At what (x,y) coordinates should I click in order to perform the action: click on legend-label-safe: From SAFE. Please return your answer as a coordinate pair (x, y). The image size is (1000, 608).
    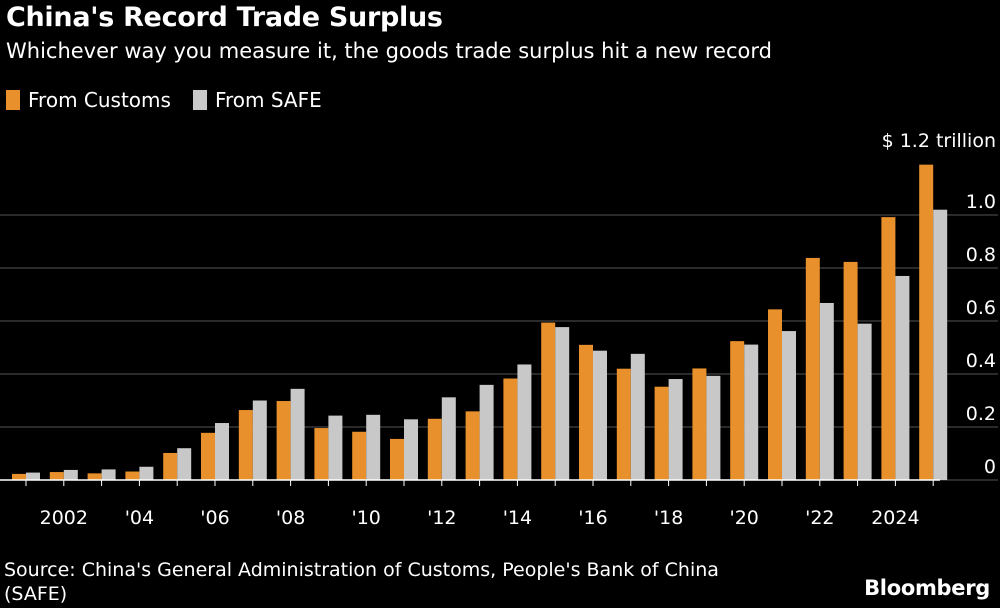
    Looking at the image, I should click on (268, 100).